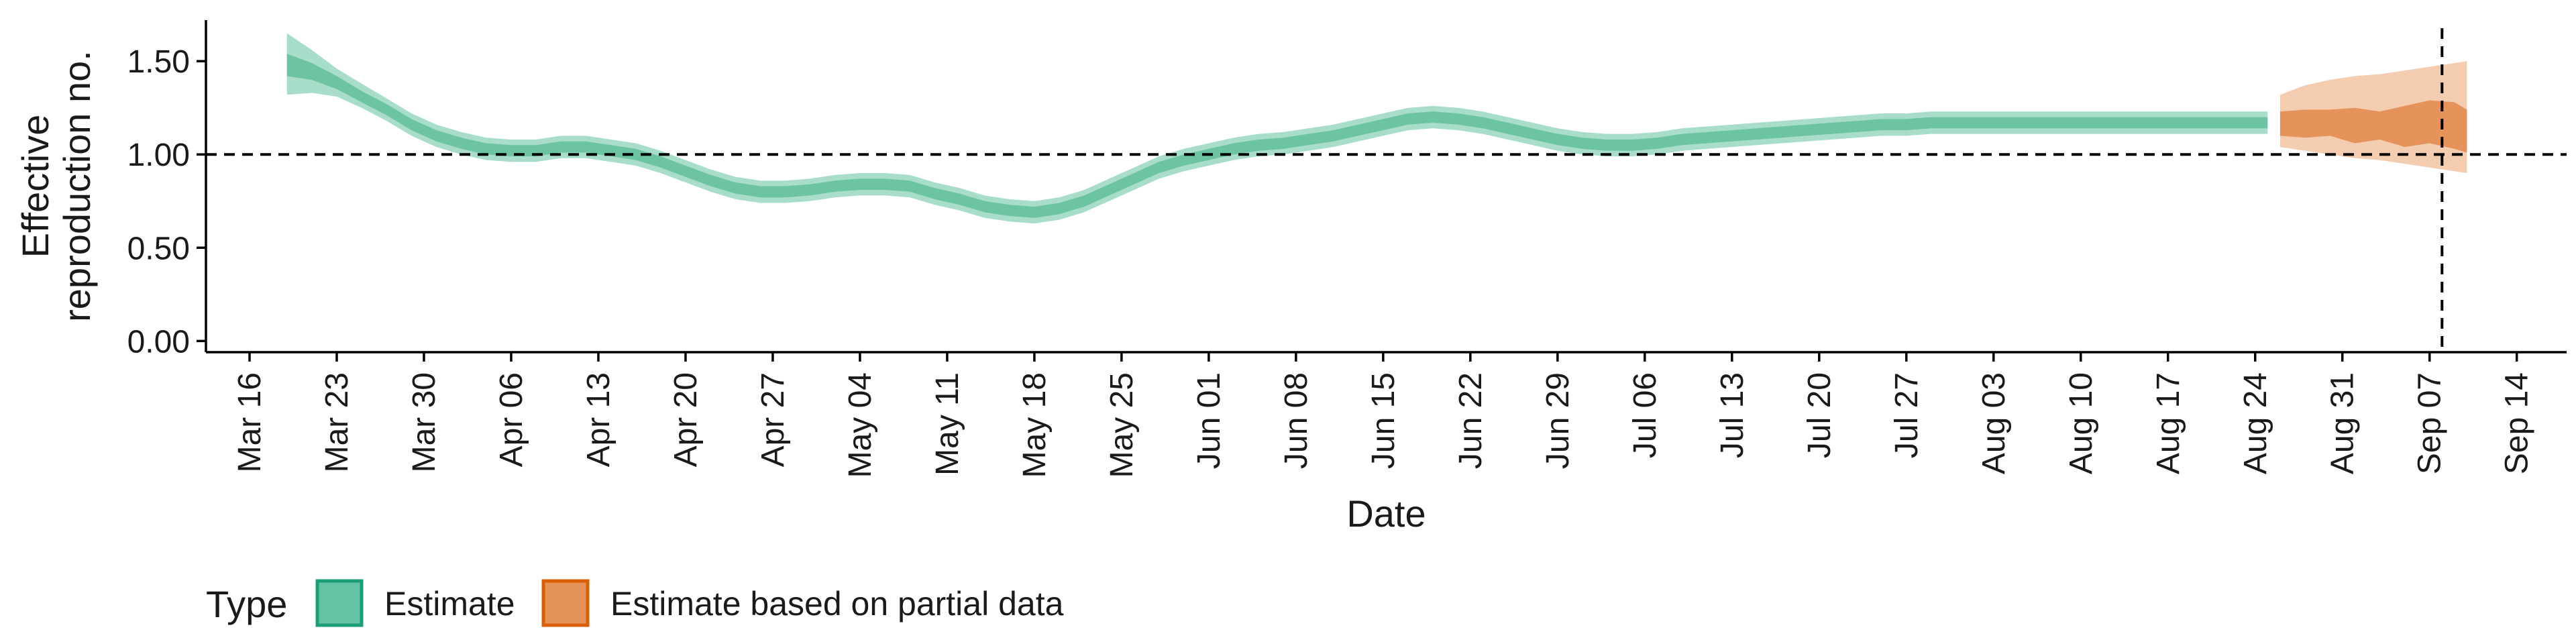 The width and height of the screenshot is (2576, 644). I want to click on x-tick-label: Apr 27, so click(773, 419).